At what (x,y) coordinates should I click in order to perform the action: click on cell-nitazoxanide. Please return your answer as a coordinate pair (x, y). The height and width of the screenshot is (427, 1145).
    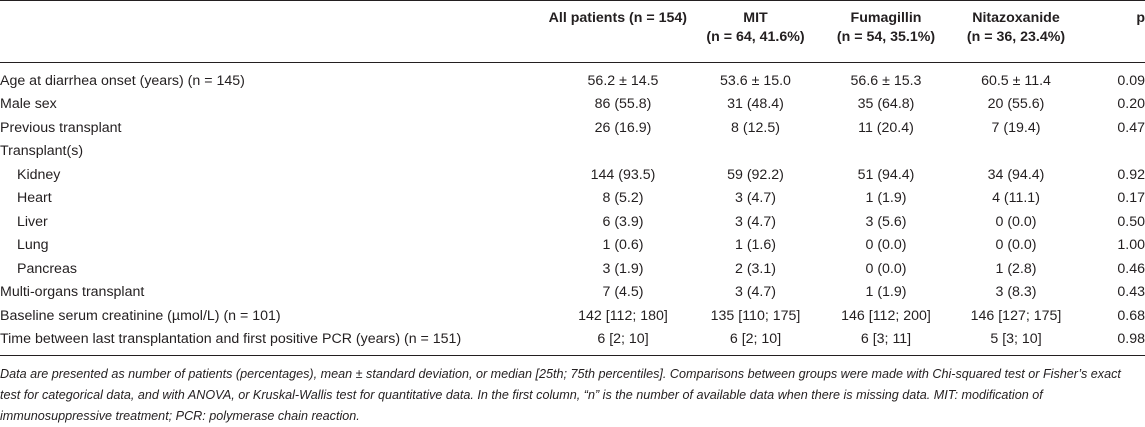
    Looking at the image, I should click on (1016, 152).